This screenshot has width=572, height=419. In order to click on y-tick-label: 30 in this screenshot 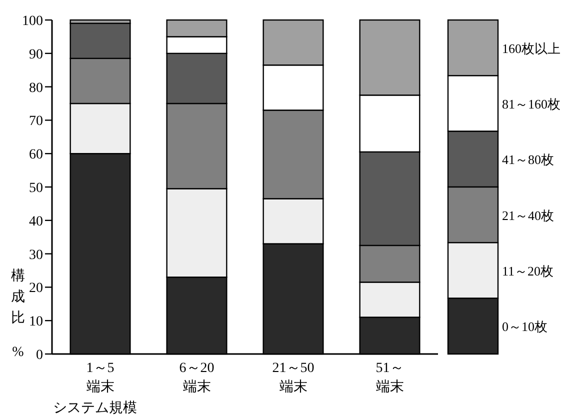, I will do `click(36, 255)`.